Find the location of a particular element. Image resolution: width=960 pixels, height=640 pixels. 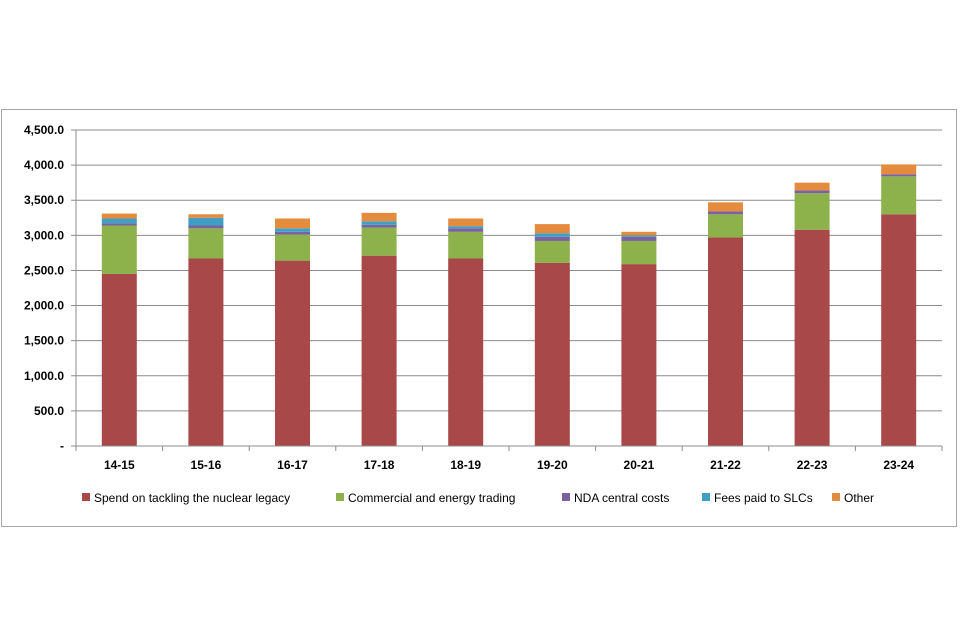

y-tick-label: 500.0 is located at coordinates (49, 411).